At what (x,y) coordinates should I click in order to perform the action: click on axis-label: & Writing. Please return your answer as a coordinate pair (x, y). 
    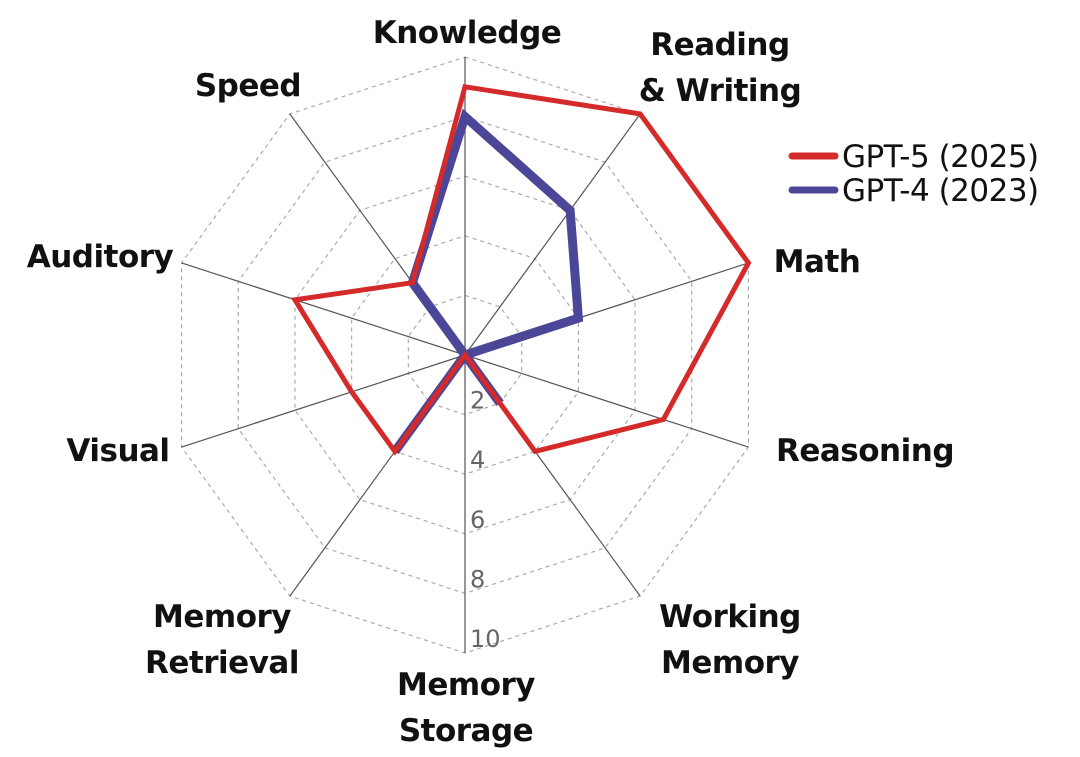
    Looking at the image, I should click on (720, 91).